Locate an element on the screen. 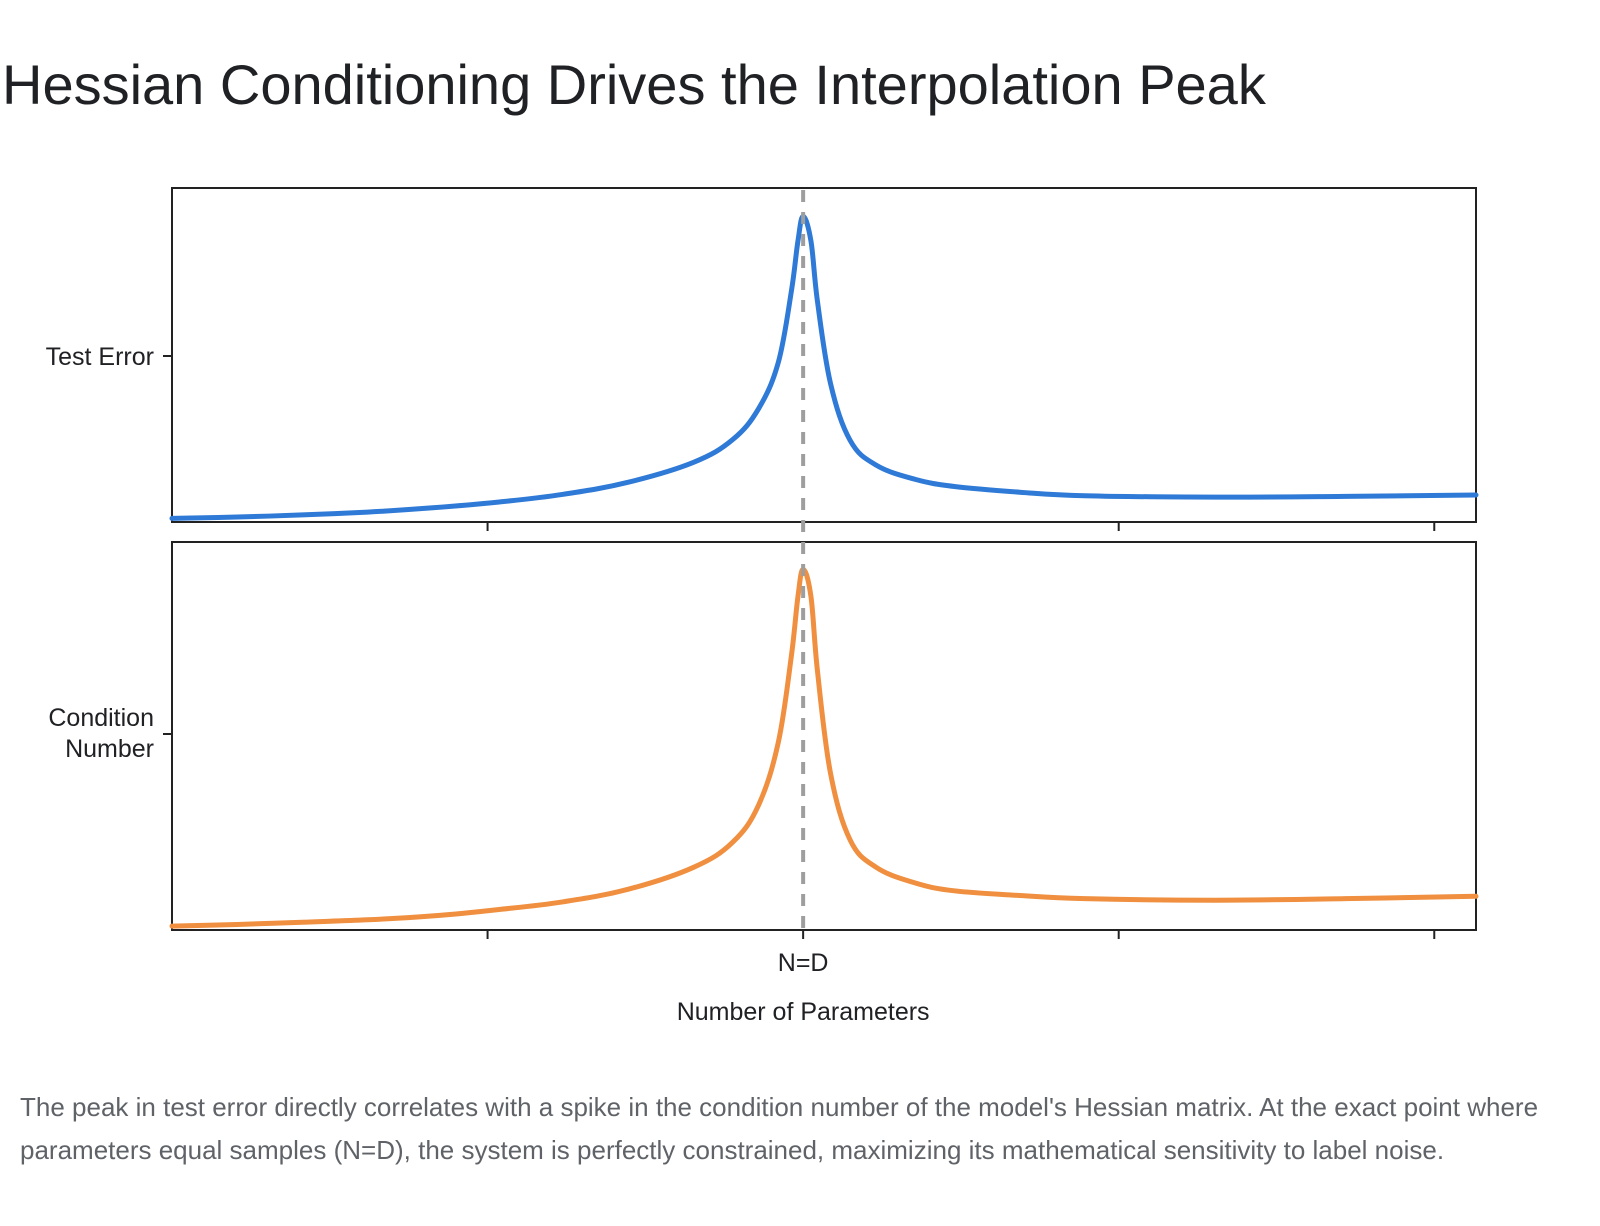 The width and height of the screenshot is (1600, 1226). y-axis-label-line: Number is located at coordinates (109, 749).